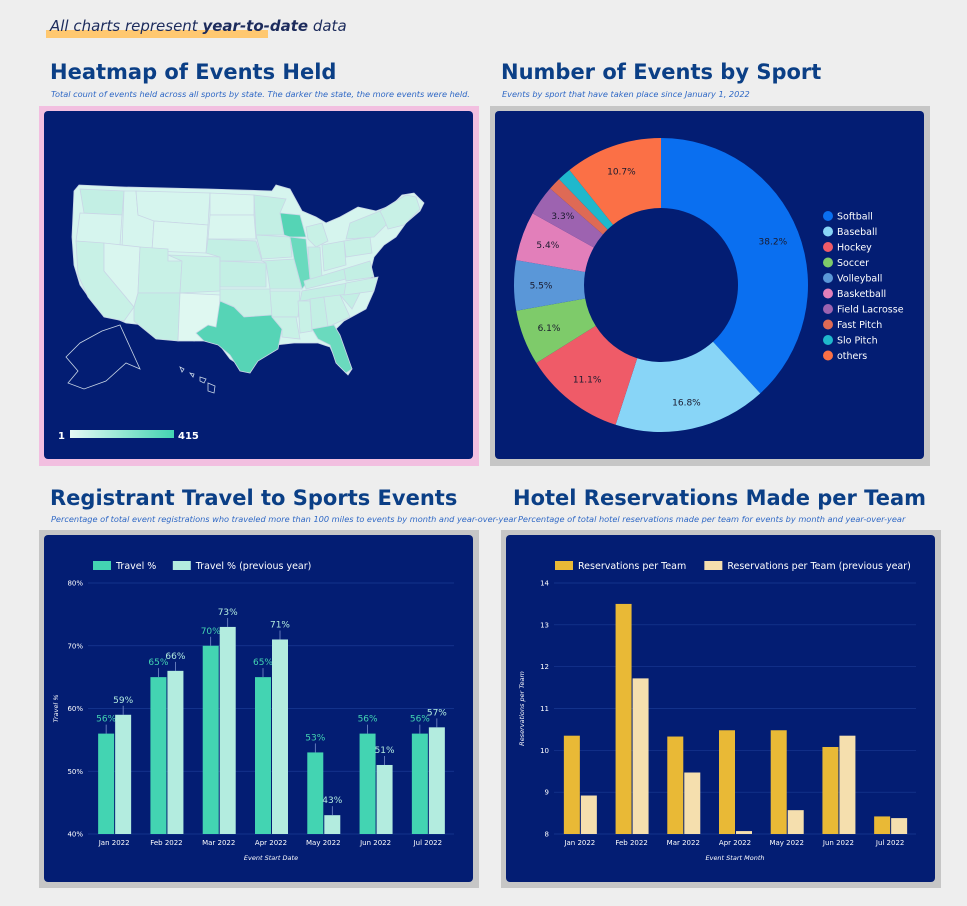 The height and width of the screenshot is (906, 967). Describe the element at coordinates (135, 566) in the screenshot. I see `legend-item: Travel %` at that location.